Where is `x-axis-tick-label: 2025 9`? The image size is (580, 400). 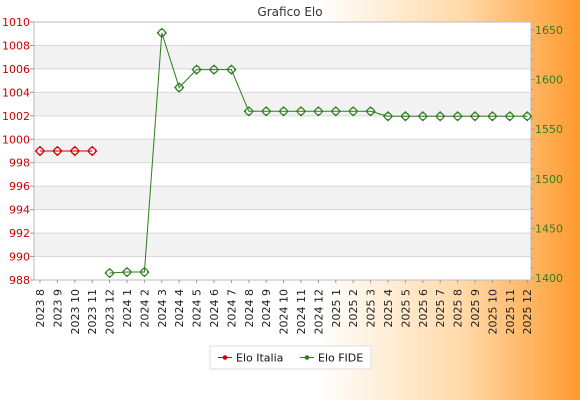 x-axis-tick-label: 2025 9 is located at coordinates (475, 308).